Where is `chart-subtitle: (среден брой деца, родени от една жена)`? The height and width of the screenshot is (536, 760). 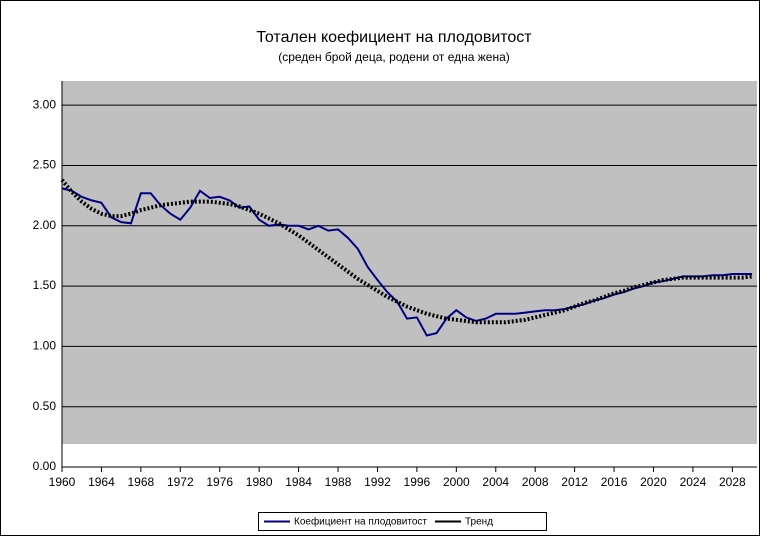 chart-subtitle: (среден брой деца, родени от една жена) is located at coordinates (394, 57).